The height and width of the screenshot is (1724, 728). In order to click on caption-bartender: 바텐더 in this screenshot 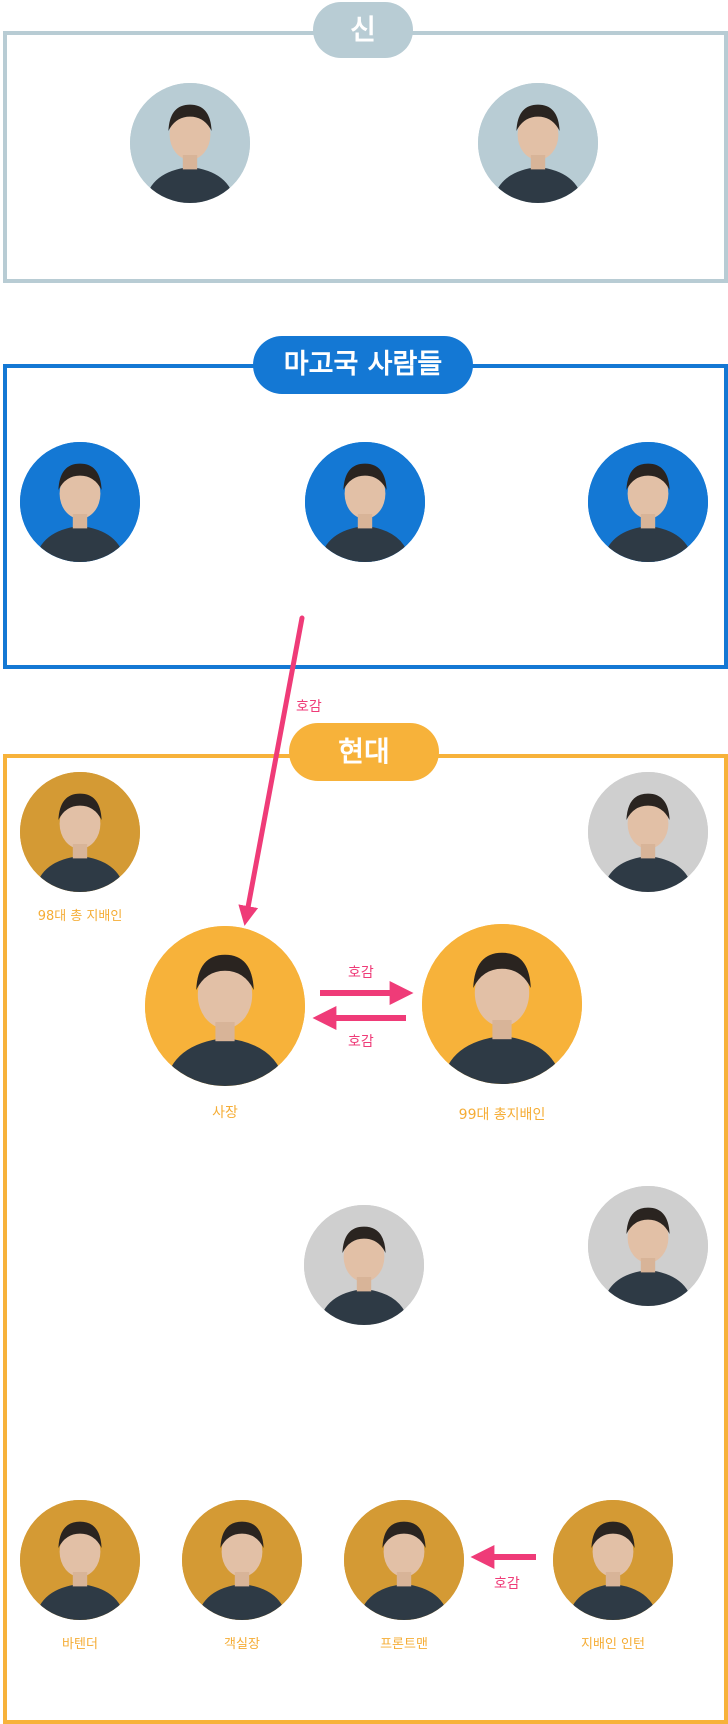, I will do `click(80, 1644)`.